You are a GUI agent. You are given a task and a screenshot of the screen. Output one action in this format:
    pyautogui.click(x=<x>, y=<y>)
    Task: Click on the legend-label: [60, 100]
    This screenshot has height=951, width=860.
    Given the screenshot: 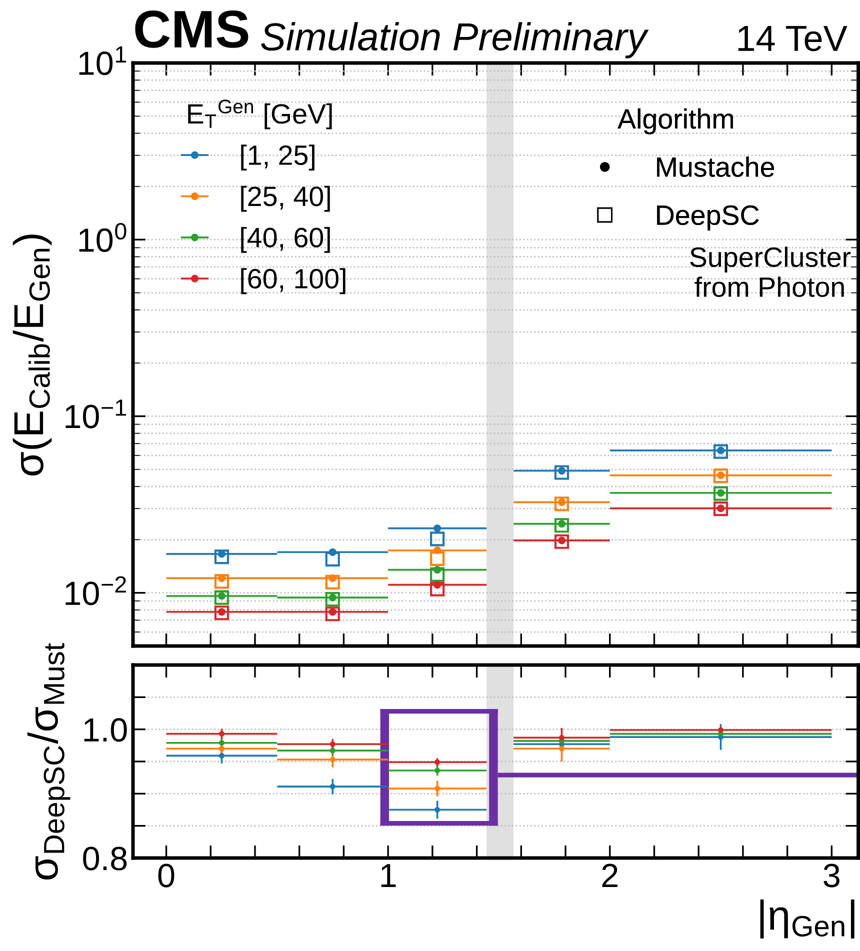 What is the action you would take?
    pyautogui.click(x=293, y=281)
    